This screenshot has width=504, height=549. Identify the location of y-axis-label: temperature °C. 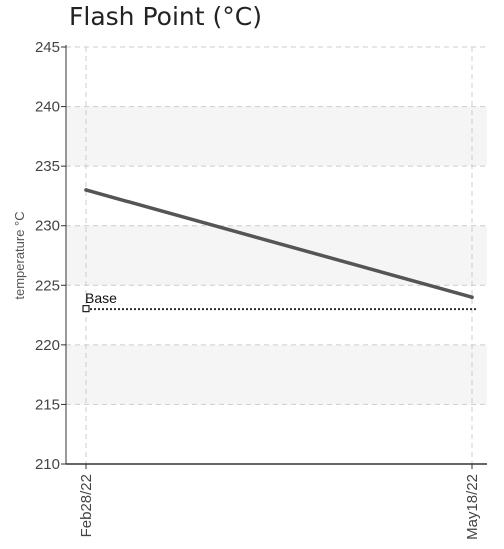
(19, 255).